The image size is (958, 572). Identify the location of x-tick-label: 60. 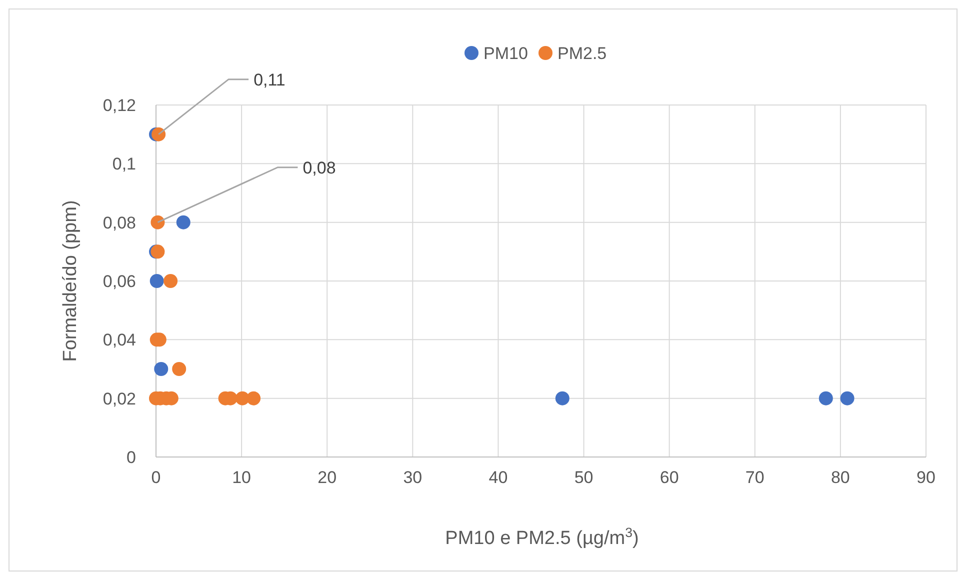
(669, 477).